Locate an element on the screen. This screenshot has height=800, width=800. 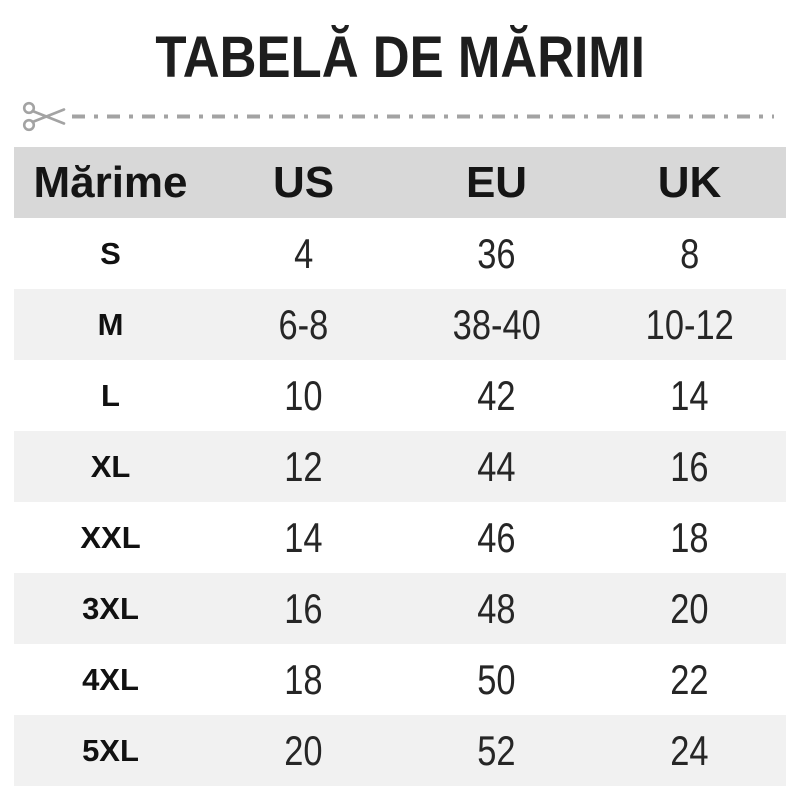
scissors-icon is located at coordinates (44, 116).